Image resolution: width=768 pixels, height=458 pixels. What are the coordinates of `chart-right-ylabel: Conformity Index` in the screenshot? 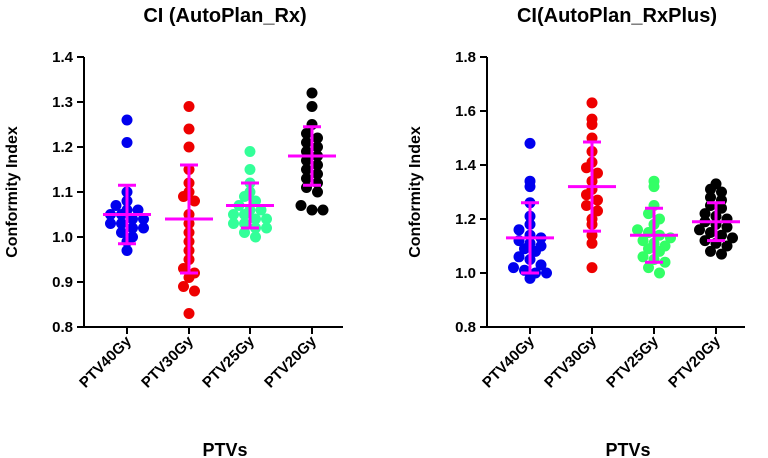 It's located at (415, 192).